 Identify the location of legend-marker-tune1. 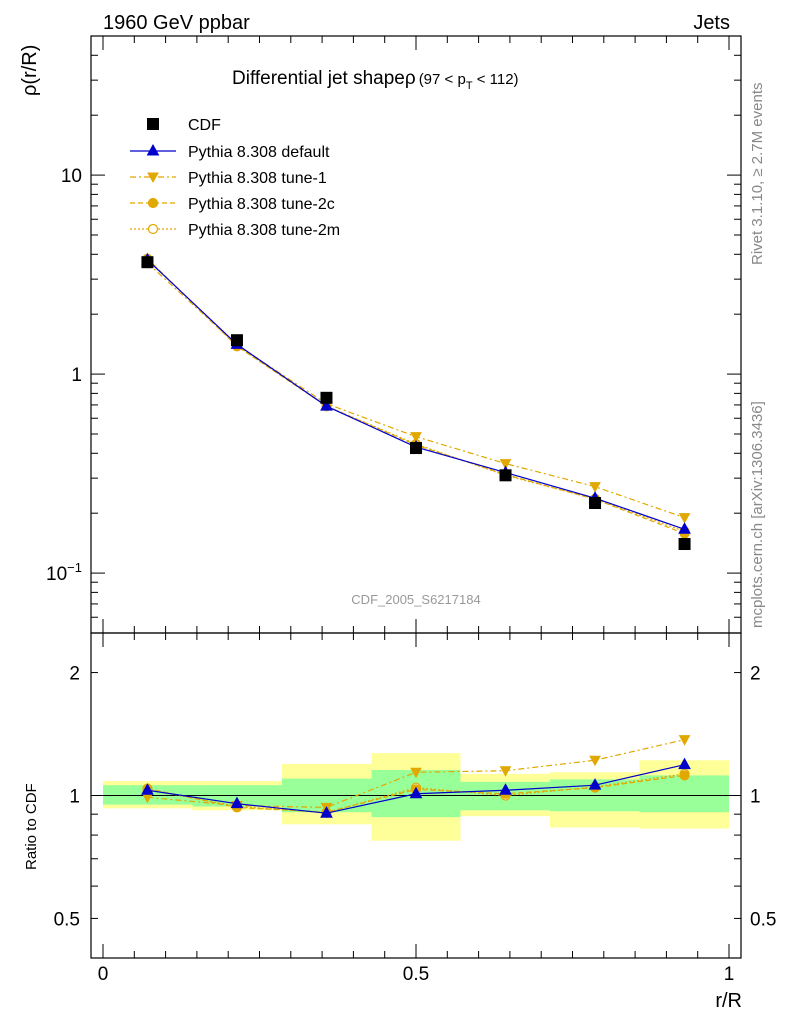
(153, 178).